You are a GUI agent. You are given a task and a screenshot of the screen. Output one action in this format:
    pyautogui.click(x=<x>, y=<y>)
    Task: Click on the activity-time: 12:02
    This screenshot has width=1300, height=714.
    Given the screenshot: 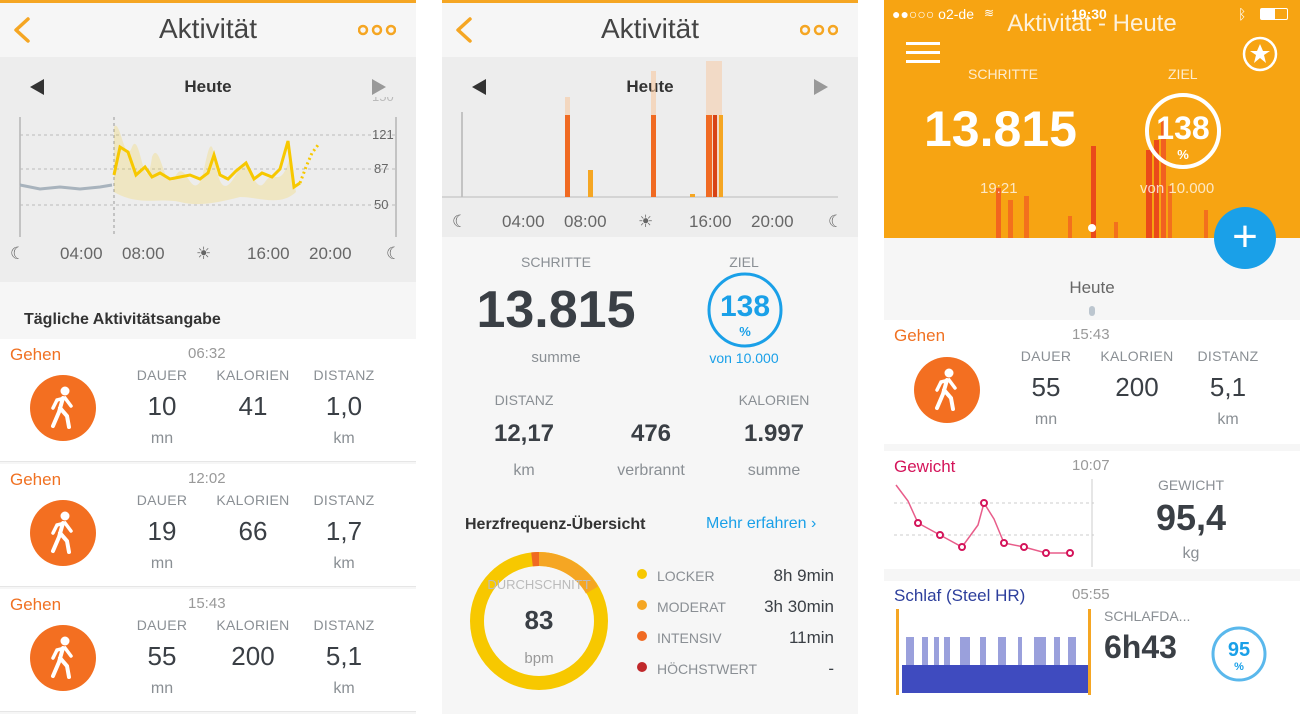 What is the action you would take?
    pyautogui.click(x=207, y=478)
    